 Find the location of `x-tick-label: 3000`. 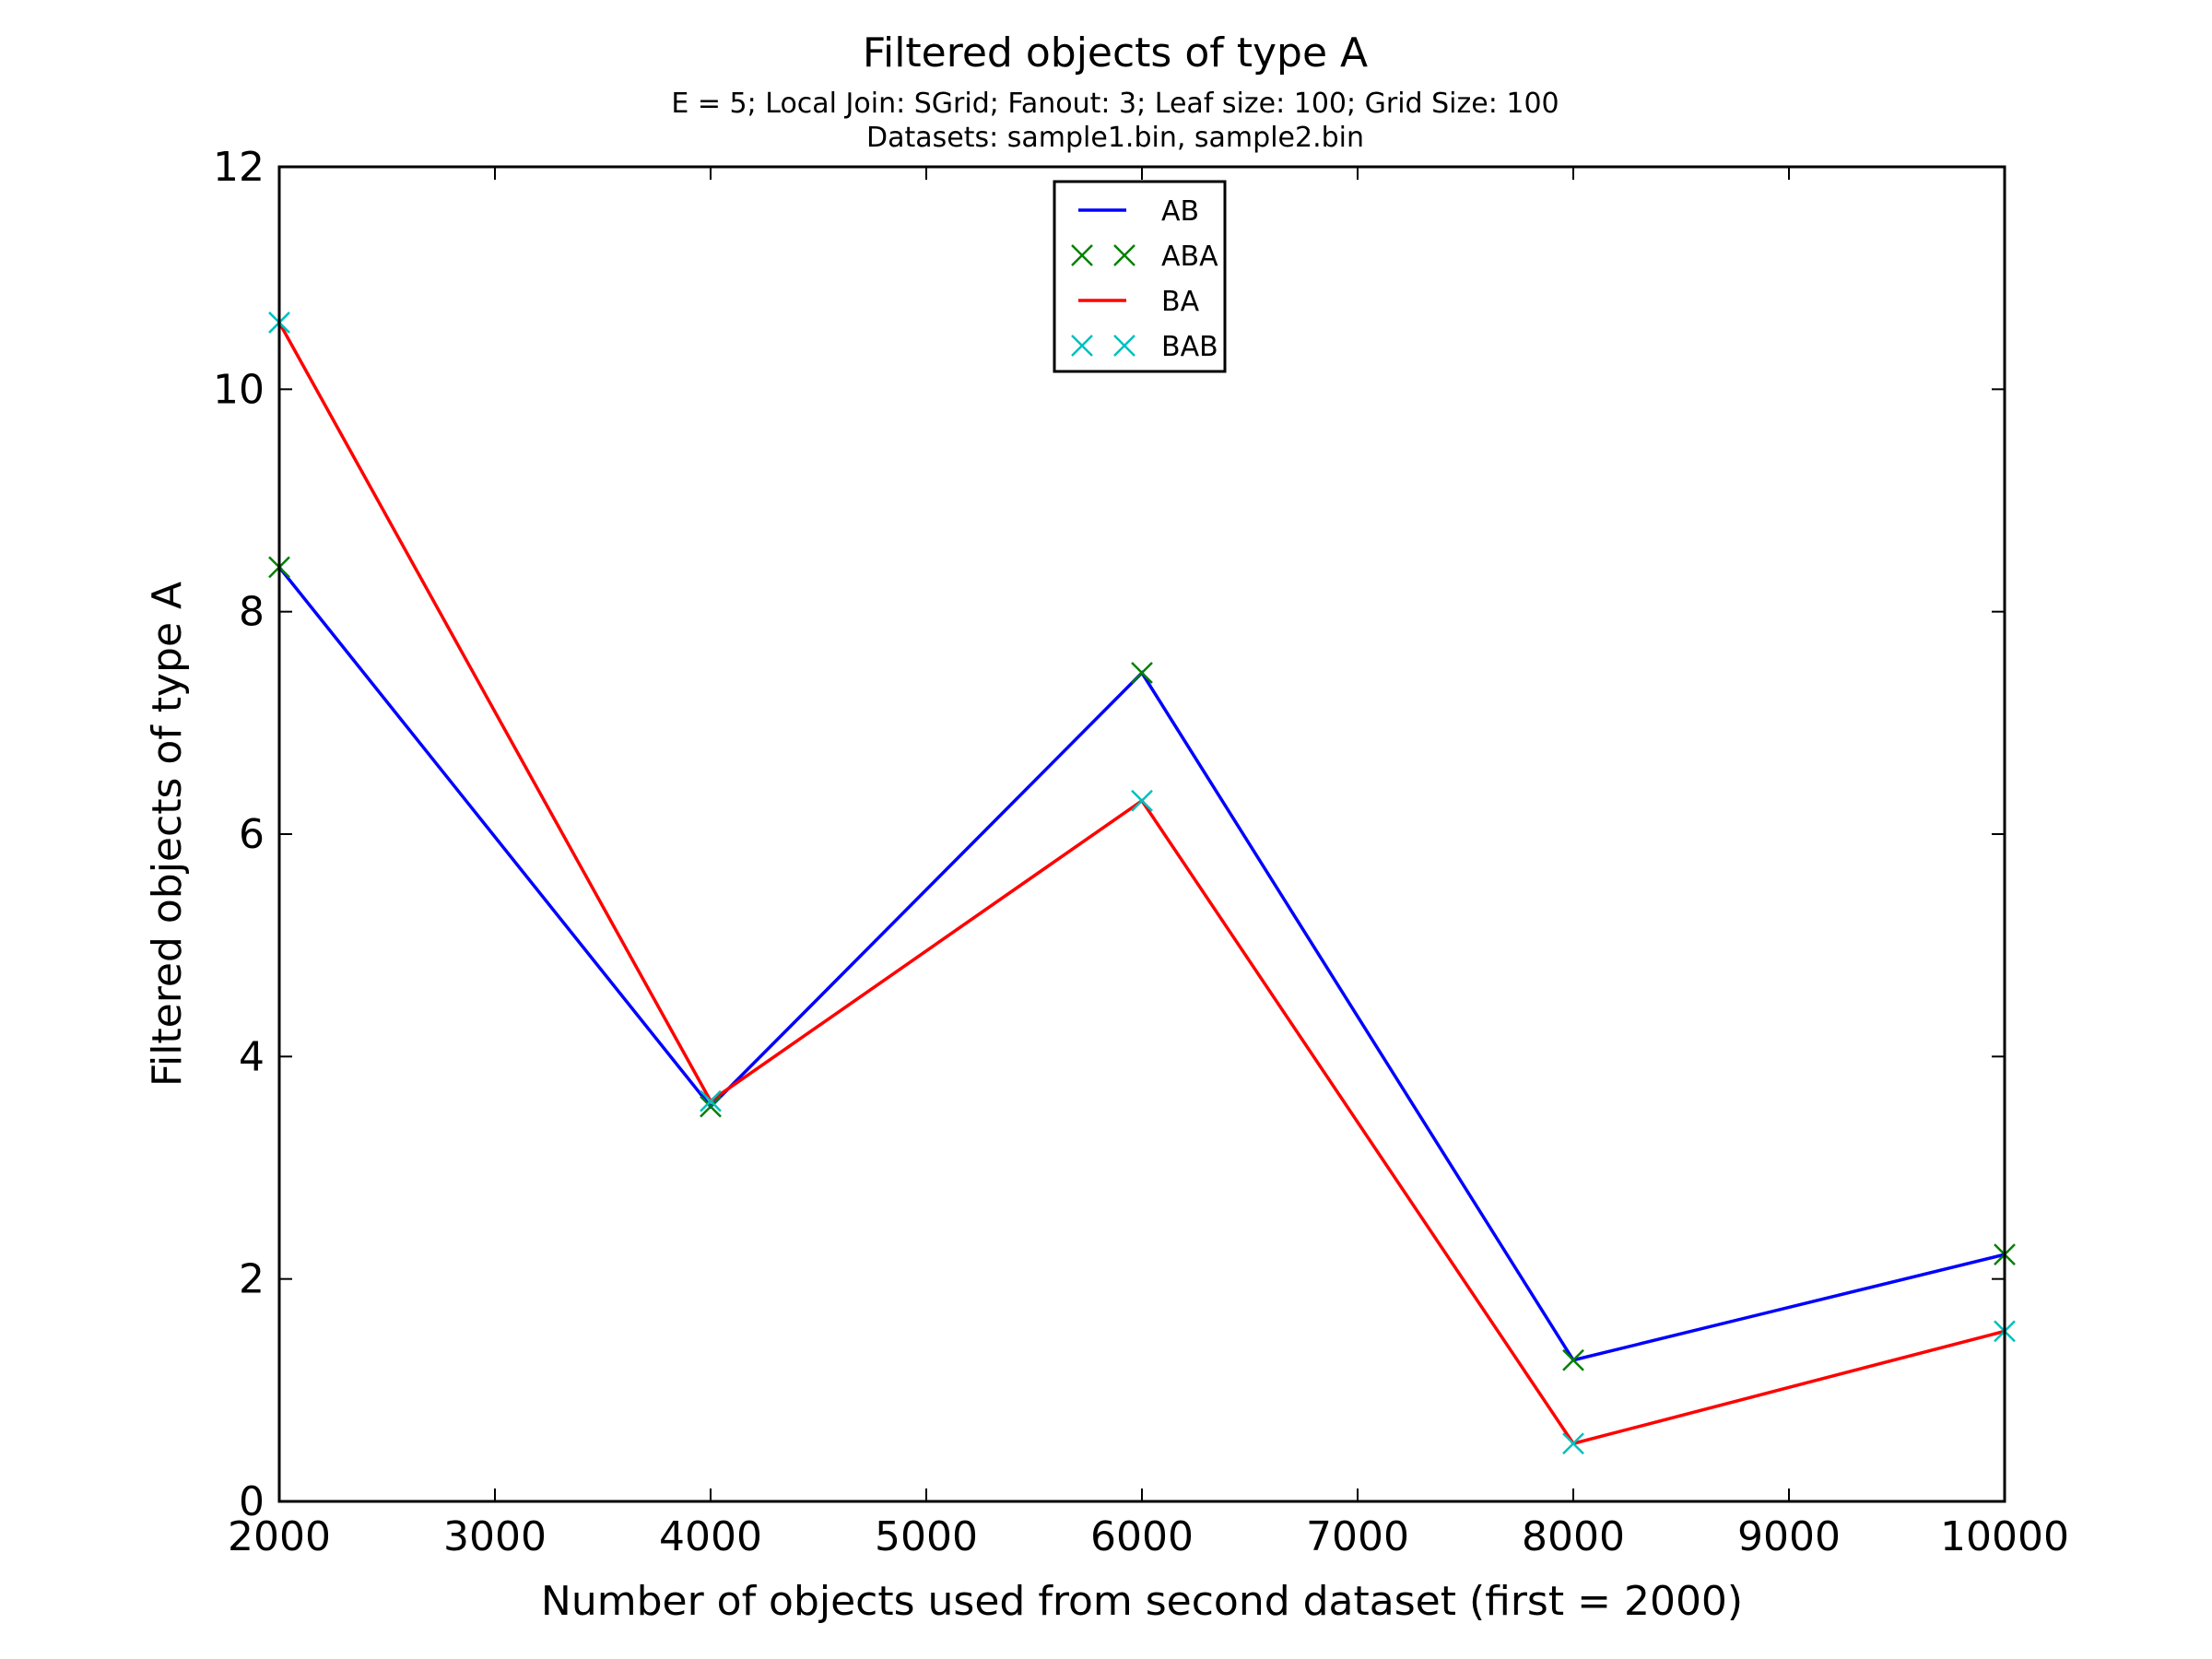

x-tick-label: 3000 is located at coordinates (495, 1536).